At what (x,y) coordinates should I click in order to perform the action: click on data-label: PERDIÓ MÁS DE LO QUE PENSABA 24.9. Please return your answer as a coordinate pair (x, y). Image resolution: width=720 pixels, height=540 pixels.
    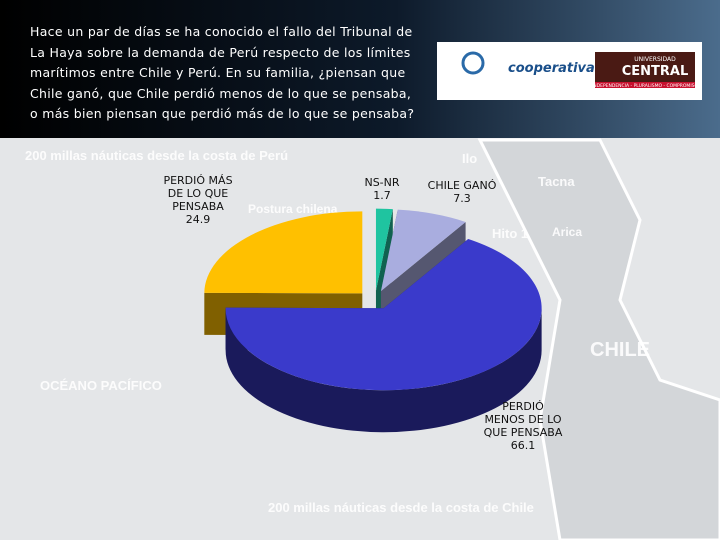
    Looking at the image, I should click on (198, 200).